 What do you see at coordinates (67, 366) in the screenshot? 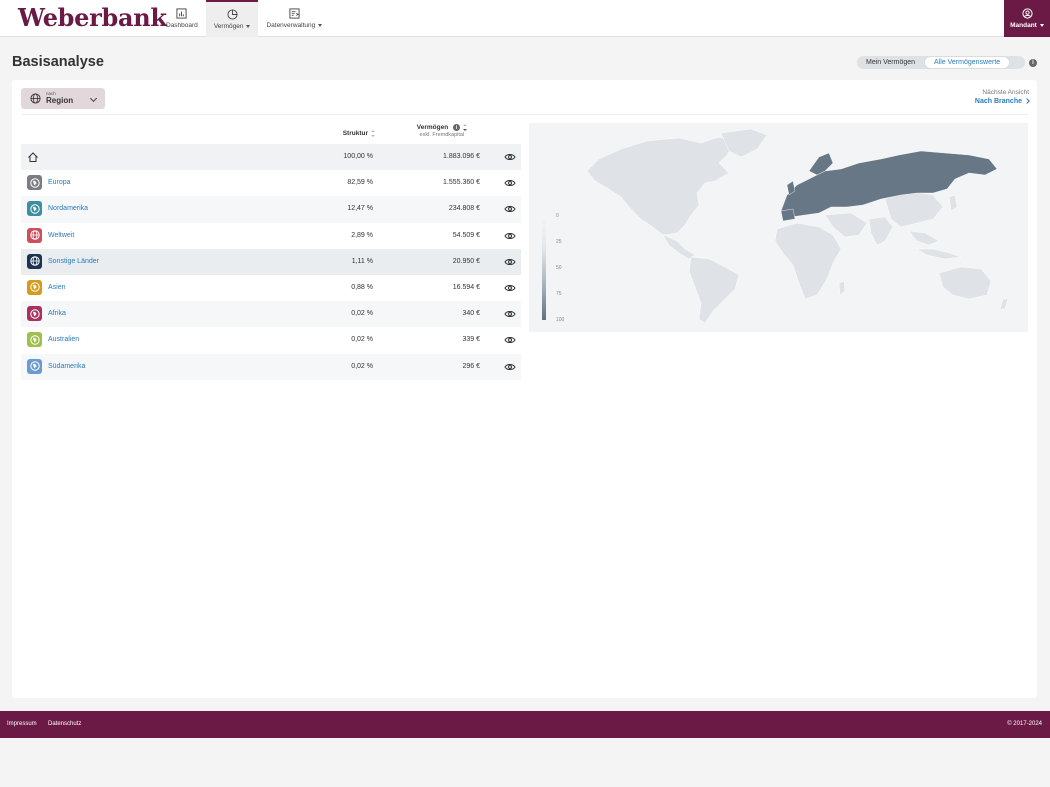
I see `region-name-link: Südamerika` at bounding box center [67, 366].